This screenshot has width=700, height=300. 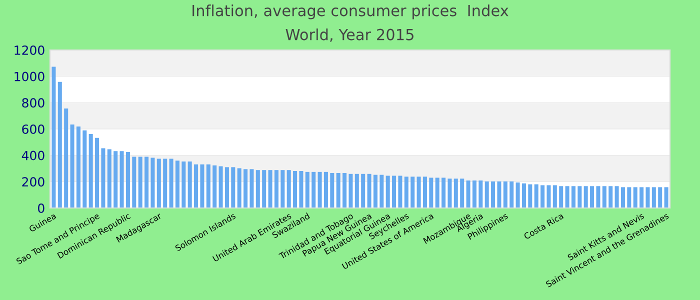 What do you see at coordinates (350, 35) in the screenshot?
I see `chart-subtitle: World, Year 2015` at bounding box center [350, 35].